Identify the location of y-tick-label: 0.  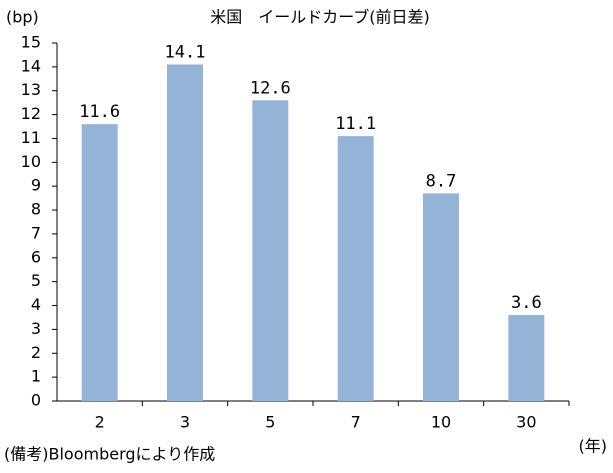
(36, 400).